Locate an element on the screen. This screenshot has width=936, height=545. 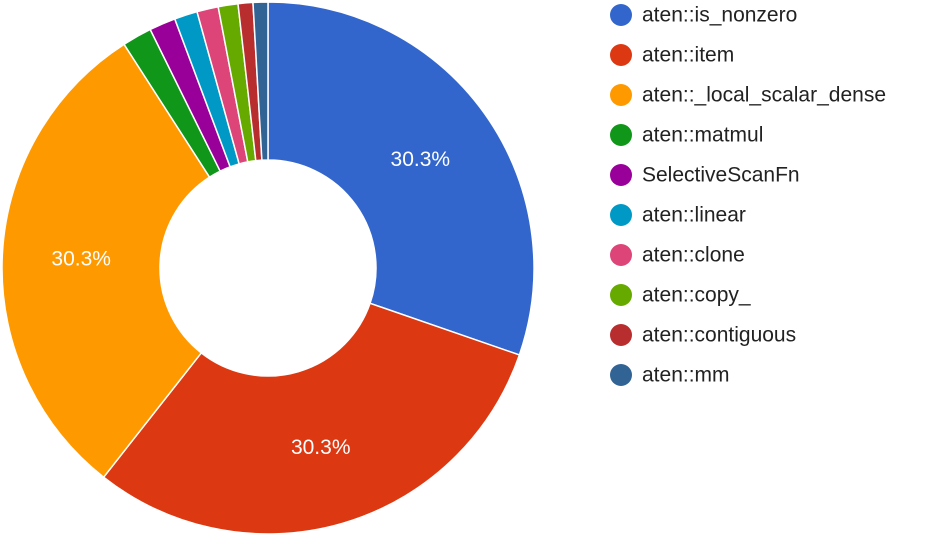
legend-item-aten-contiguous: aten::contiguous is located at coordinates (703, 335).